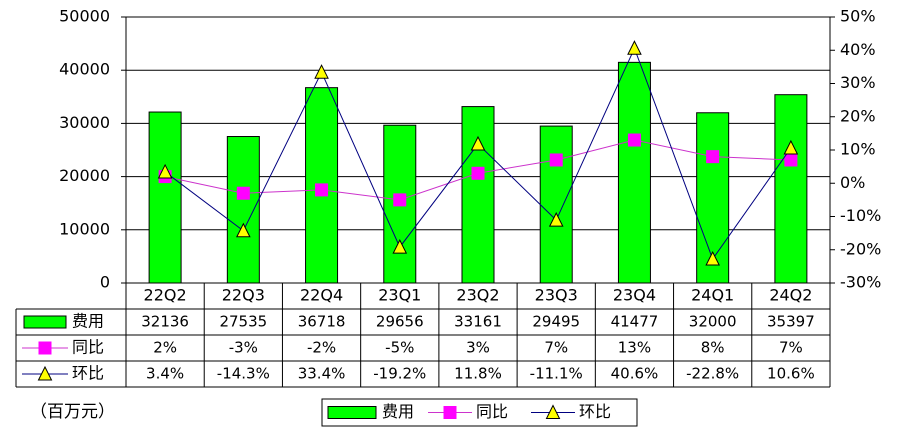  I want to click on point-同比-23Q4, so click(634, 140).